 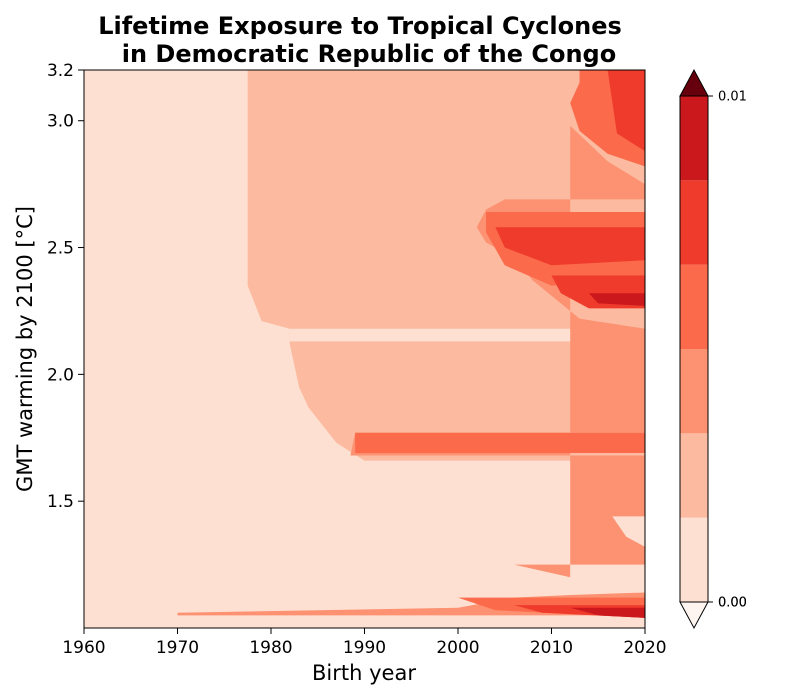 I want to click on x-tick-label: 2010, so click(x=551, y=648).